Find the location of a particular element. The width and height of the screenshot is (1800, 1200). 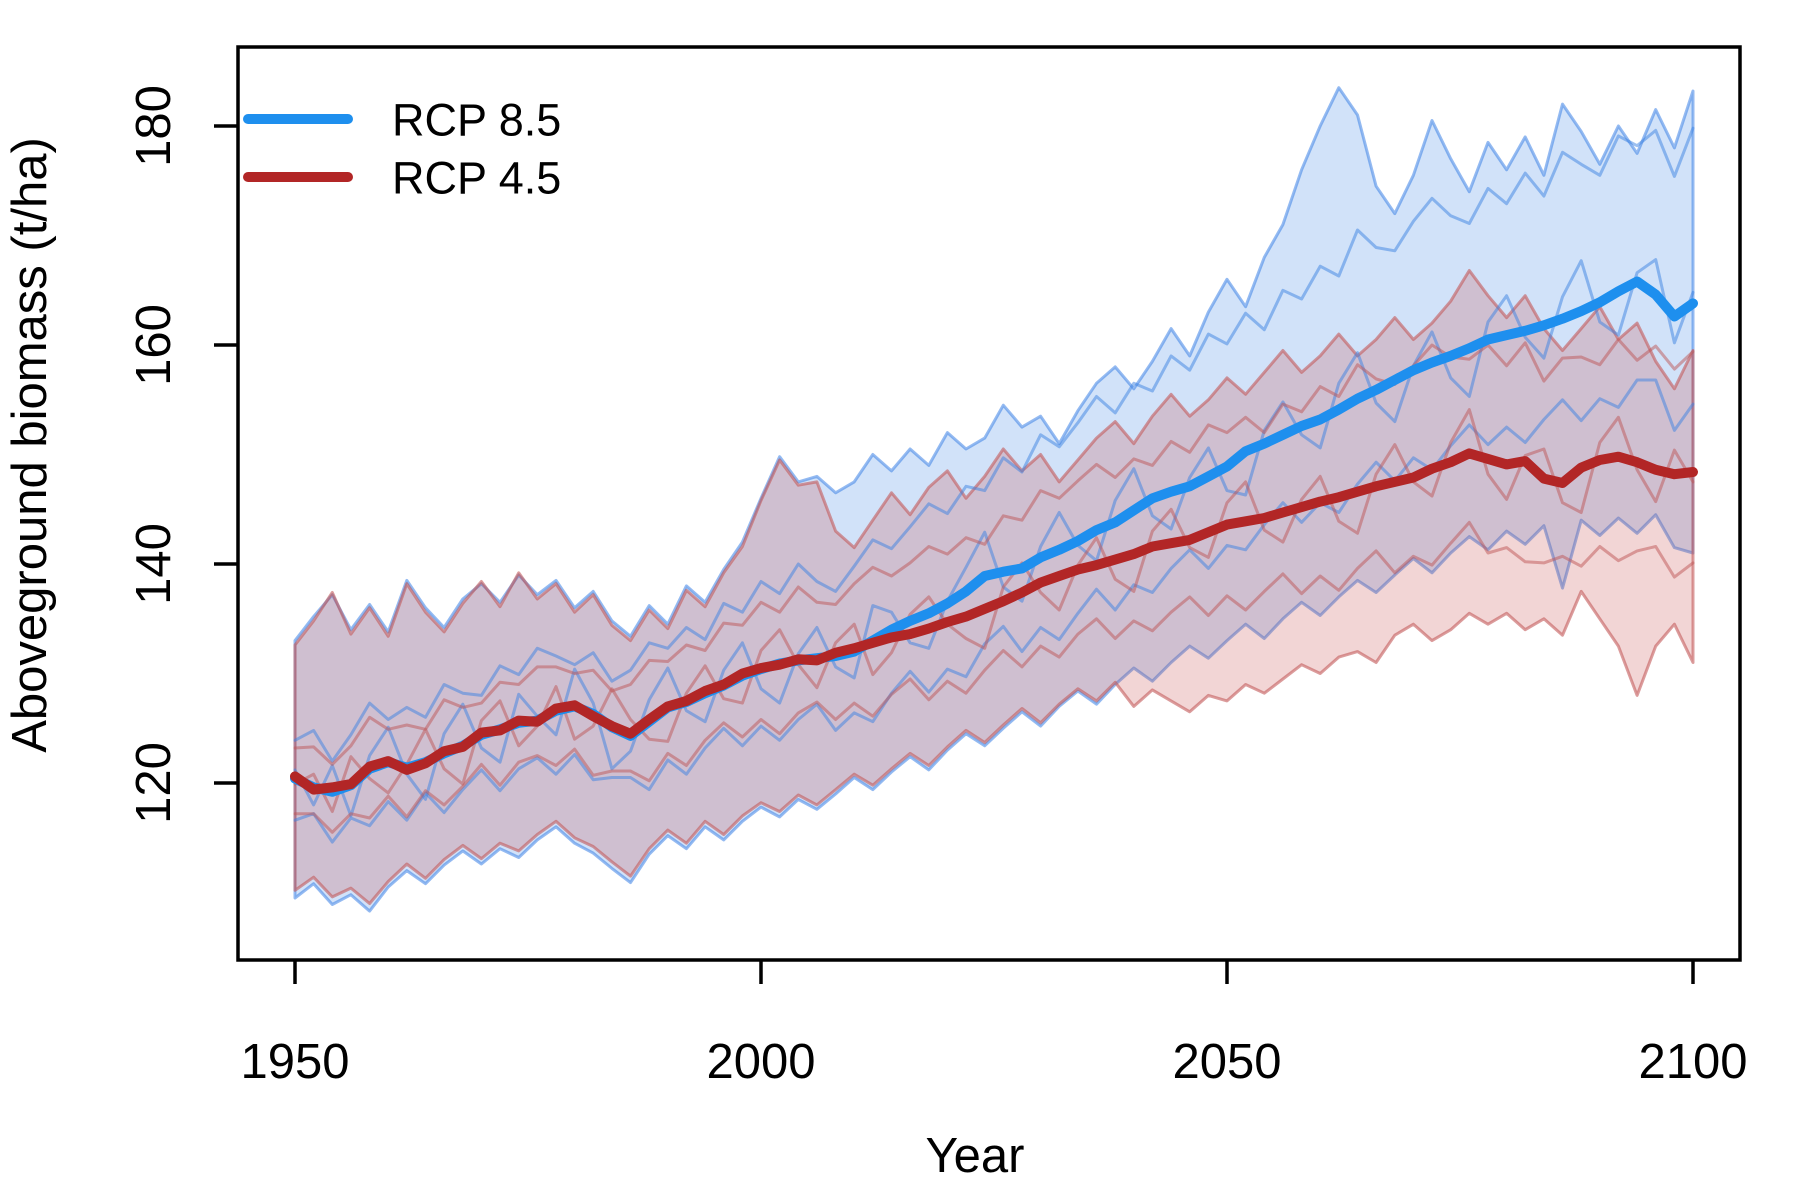

x-axis-title: Year is located at coordinates (974, 1156).